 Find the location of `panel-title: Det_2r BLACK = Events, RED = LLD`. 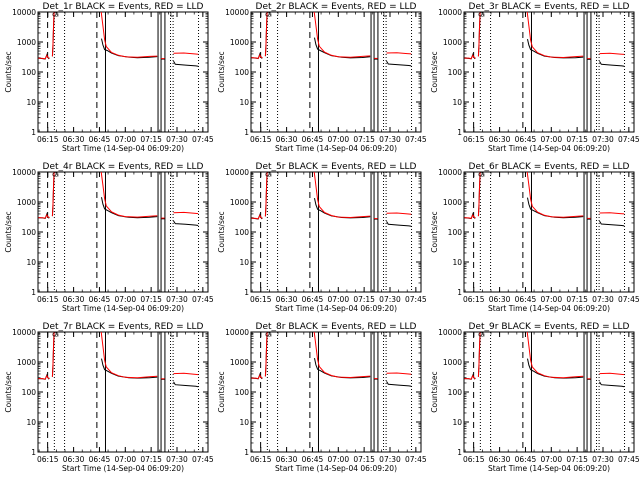

panel-title: Det_2r BLACK = Events, RED = LLD is located at coordinates (336, 7).